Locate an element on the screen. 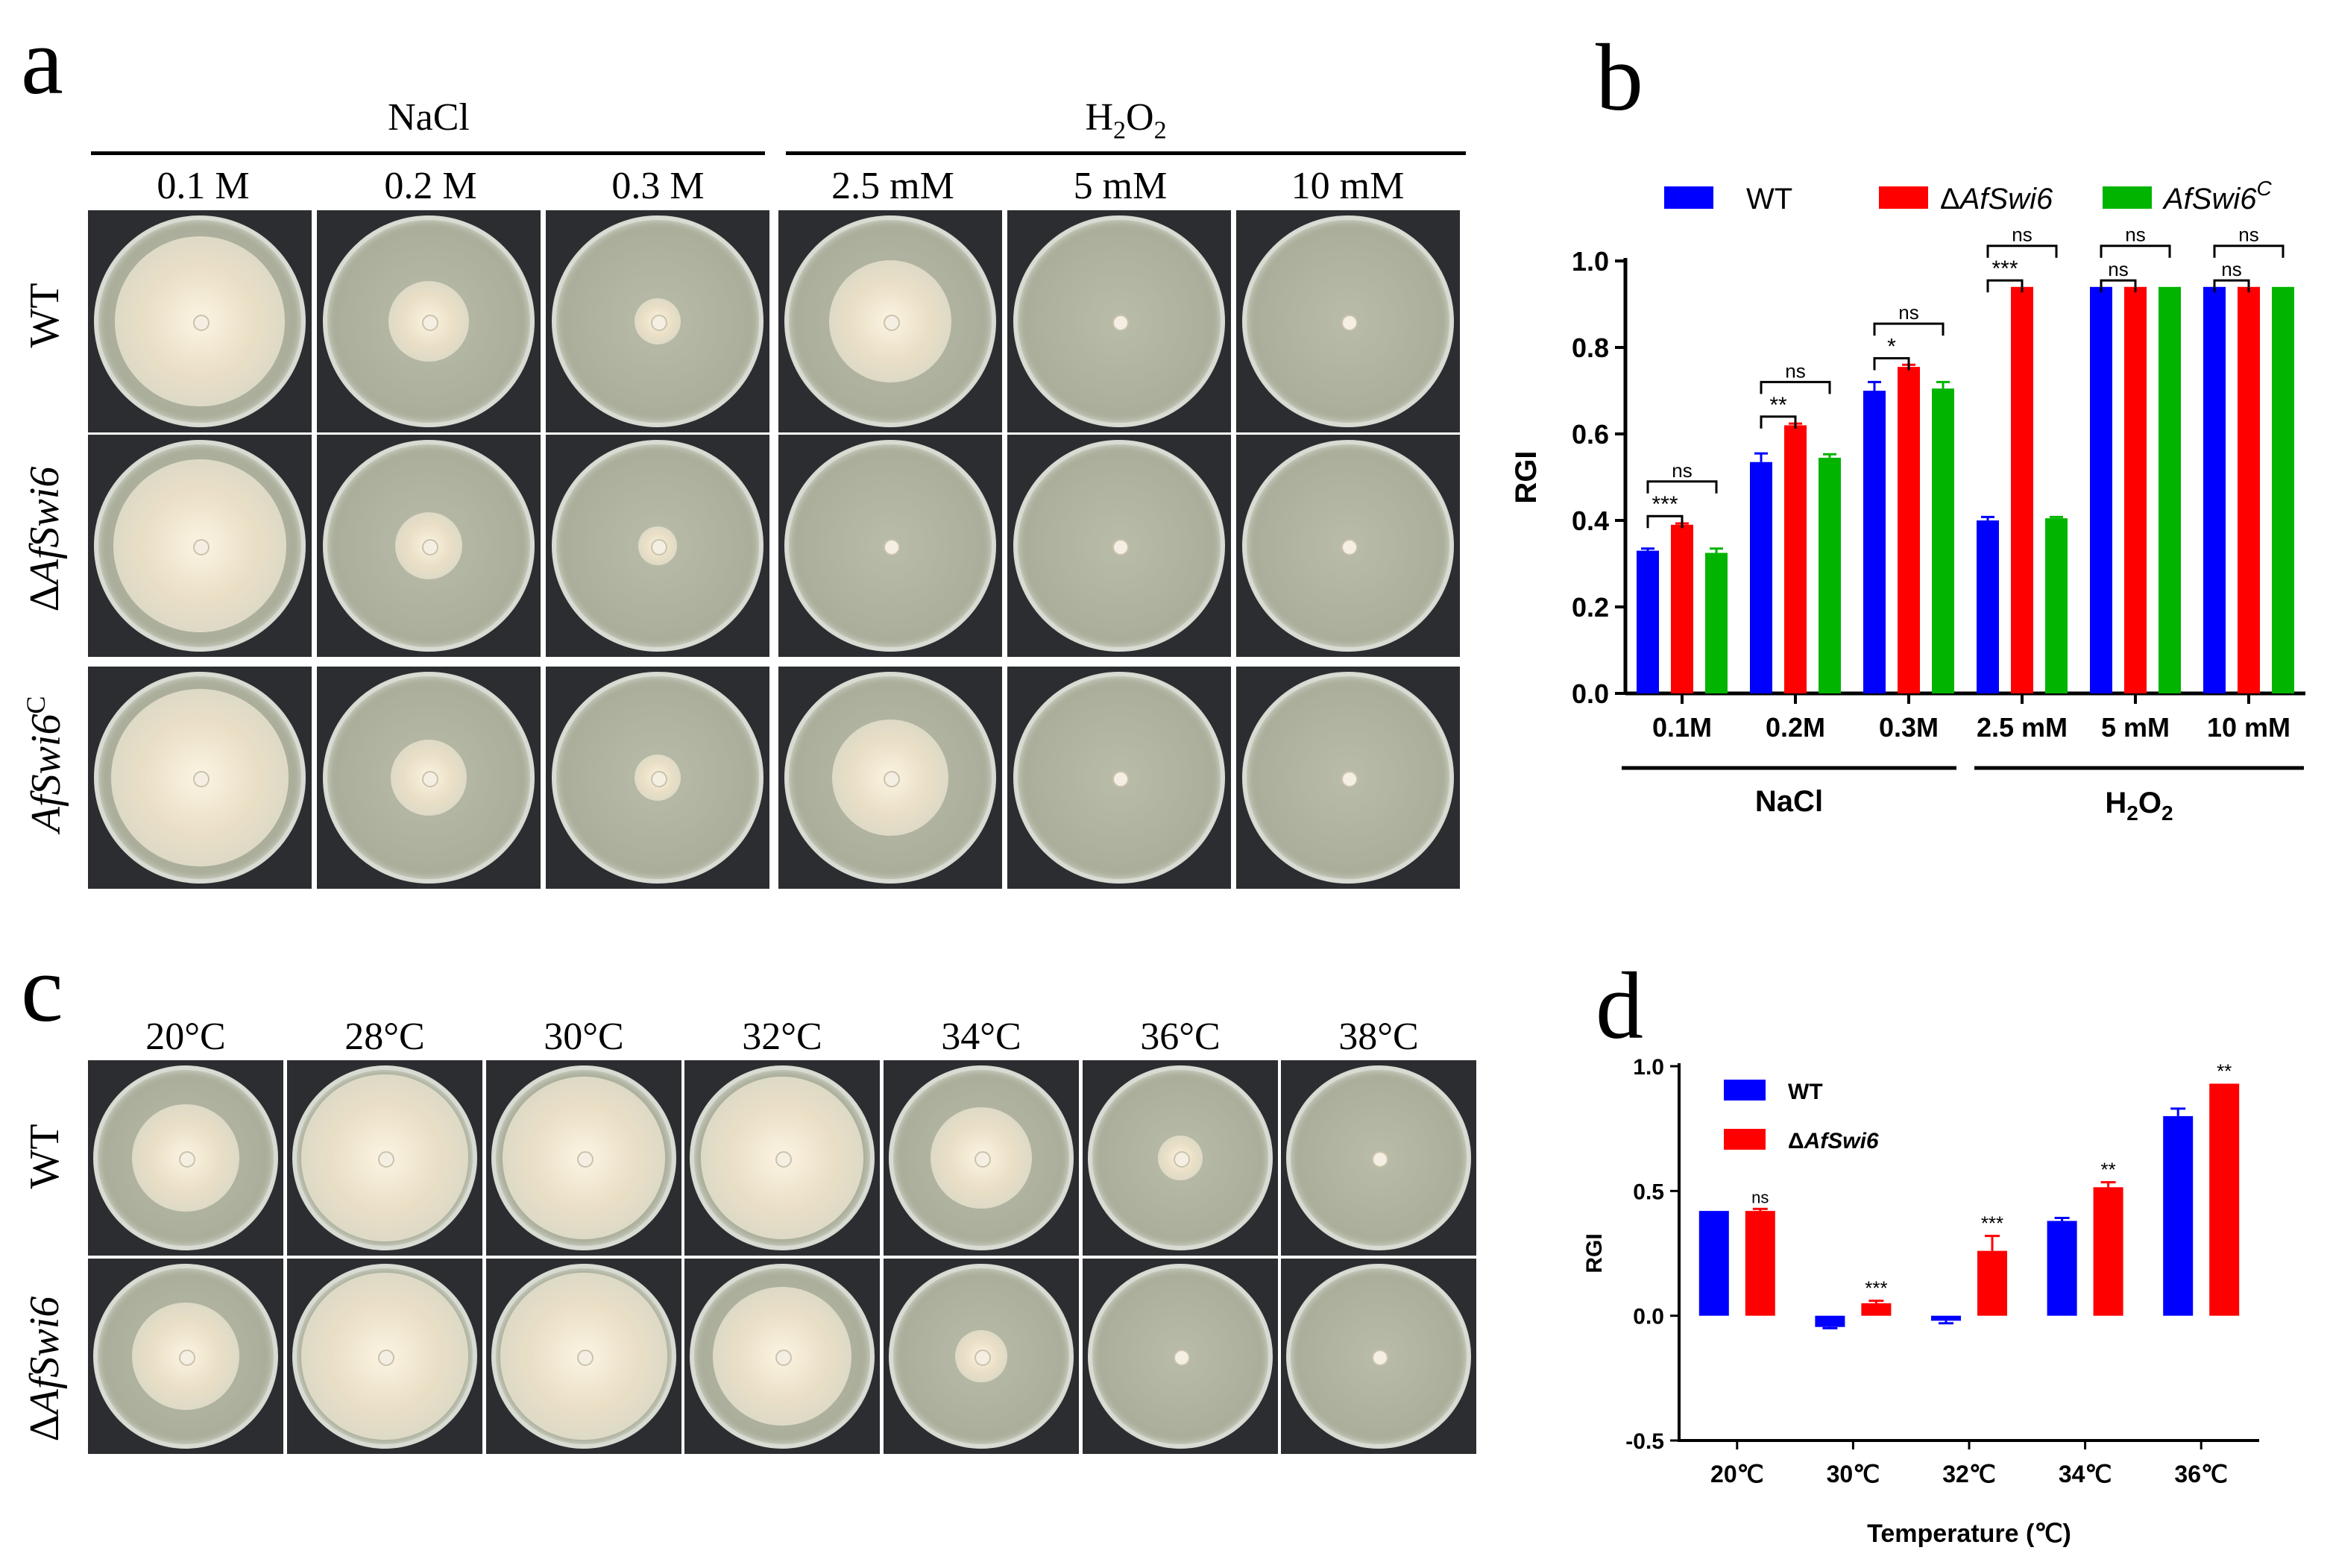  panel-a-group-h2o2: H2O2 is located at coordinates (1126, 120).